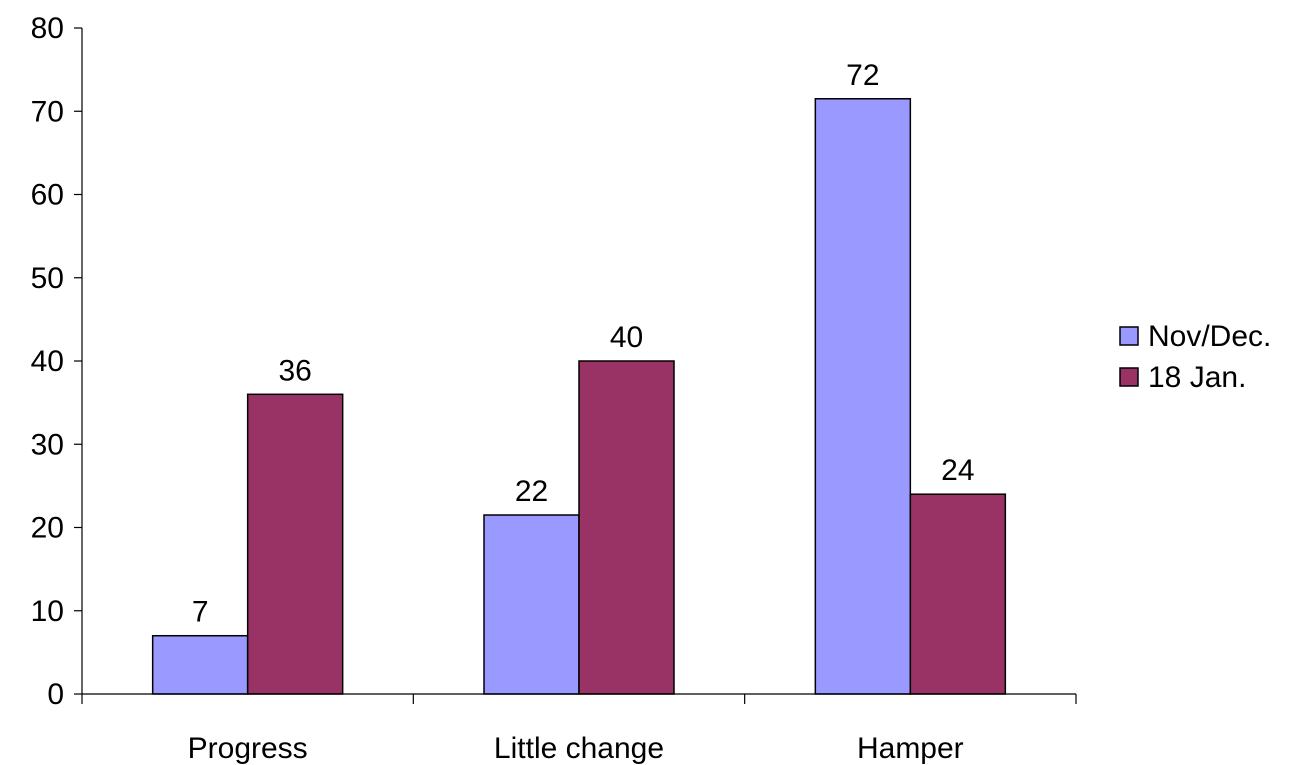 The width and height of the screenshot is (1296, 765). What do you see at coordinates (47, 28) in the screenshot?
I see `y-tick-label: 80` at bounding box center [47, 28].